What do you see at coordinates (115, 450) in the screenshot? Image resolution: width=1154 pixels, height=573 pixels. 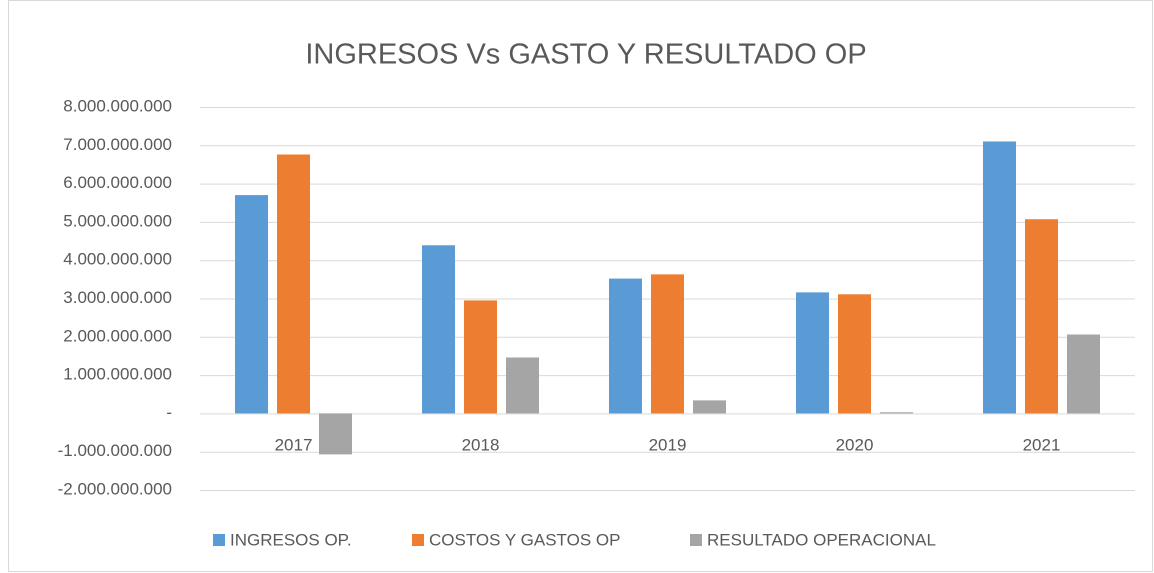 I see `y-tick-label: -1.000.000.000` at bounding box center [115, 450].